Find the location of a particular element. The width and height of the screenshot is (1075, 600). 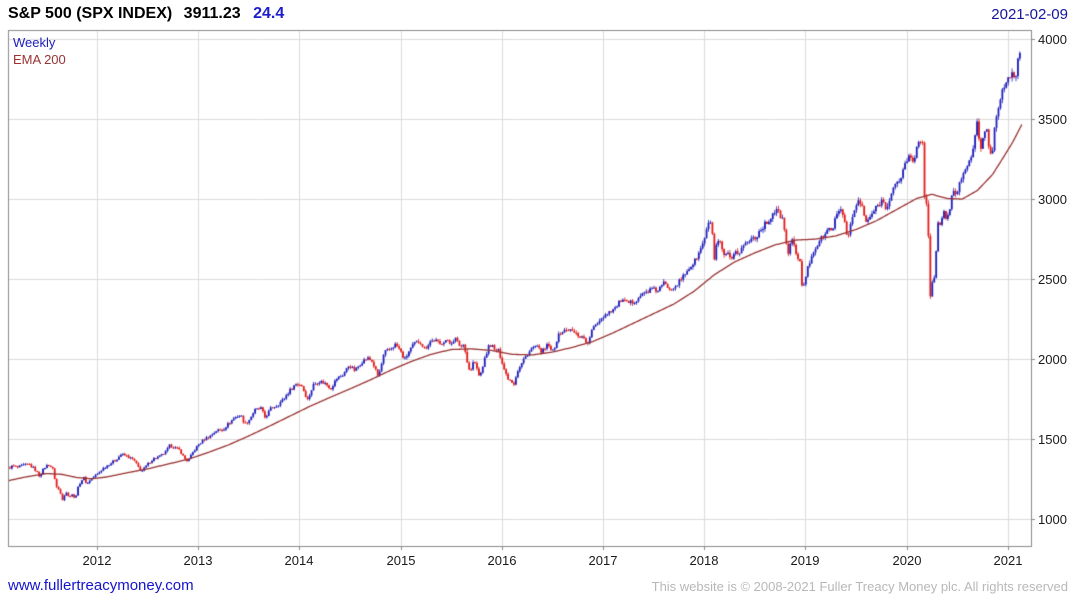

quote-date: 2021-02-09 is located at coordinates (1029, 14).